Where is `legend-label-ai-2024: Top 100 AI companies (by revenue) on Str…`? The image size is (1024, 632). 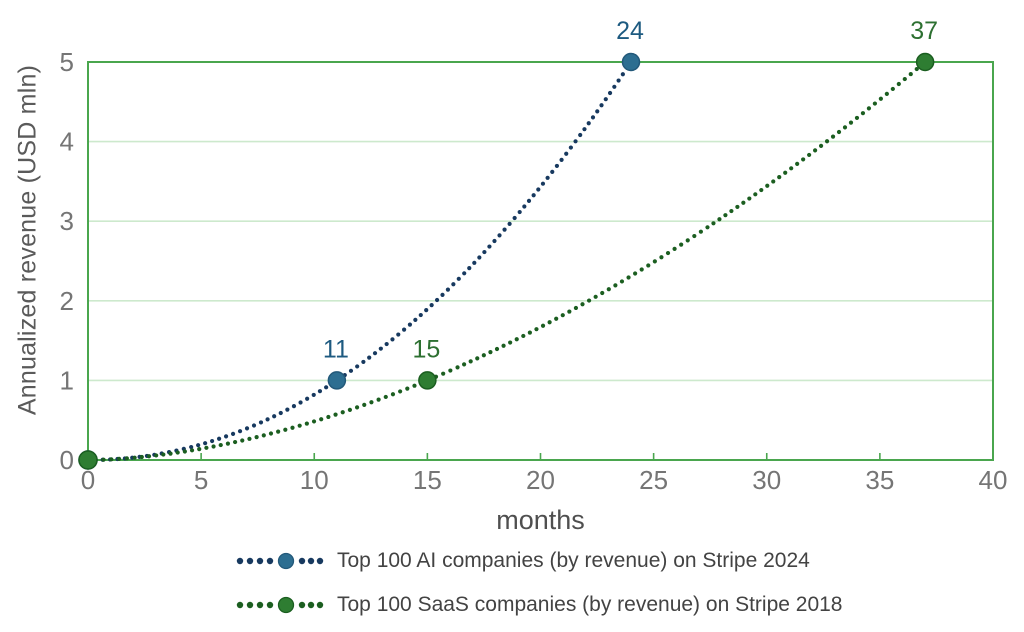
legend-label-ai-2024: Top 100 AI companies (by revenue) on Str… is located at coordinates (573, 560).